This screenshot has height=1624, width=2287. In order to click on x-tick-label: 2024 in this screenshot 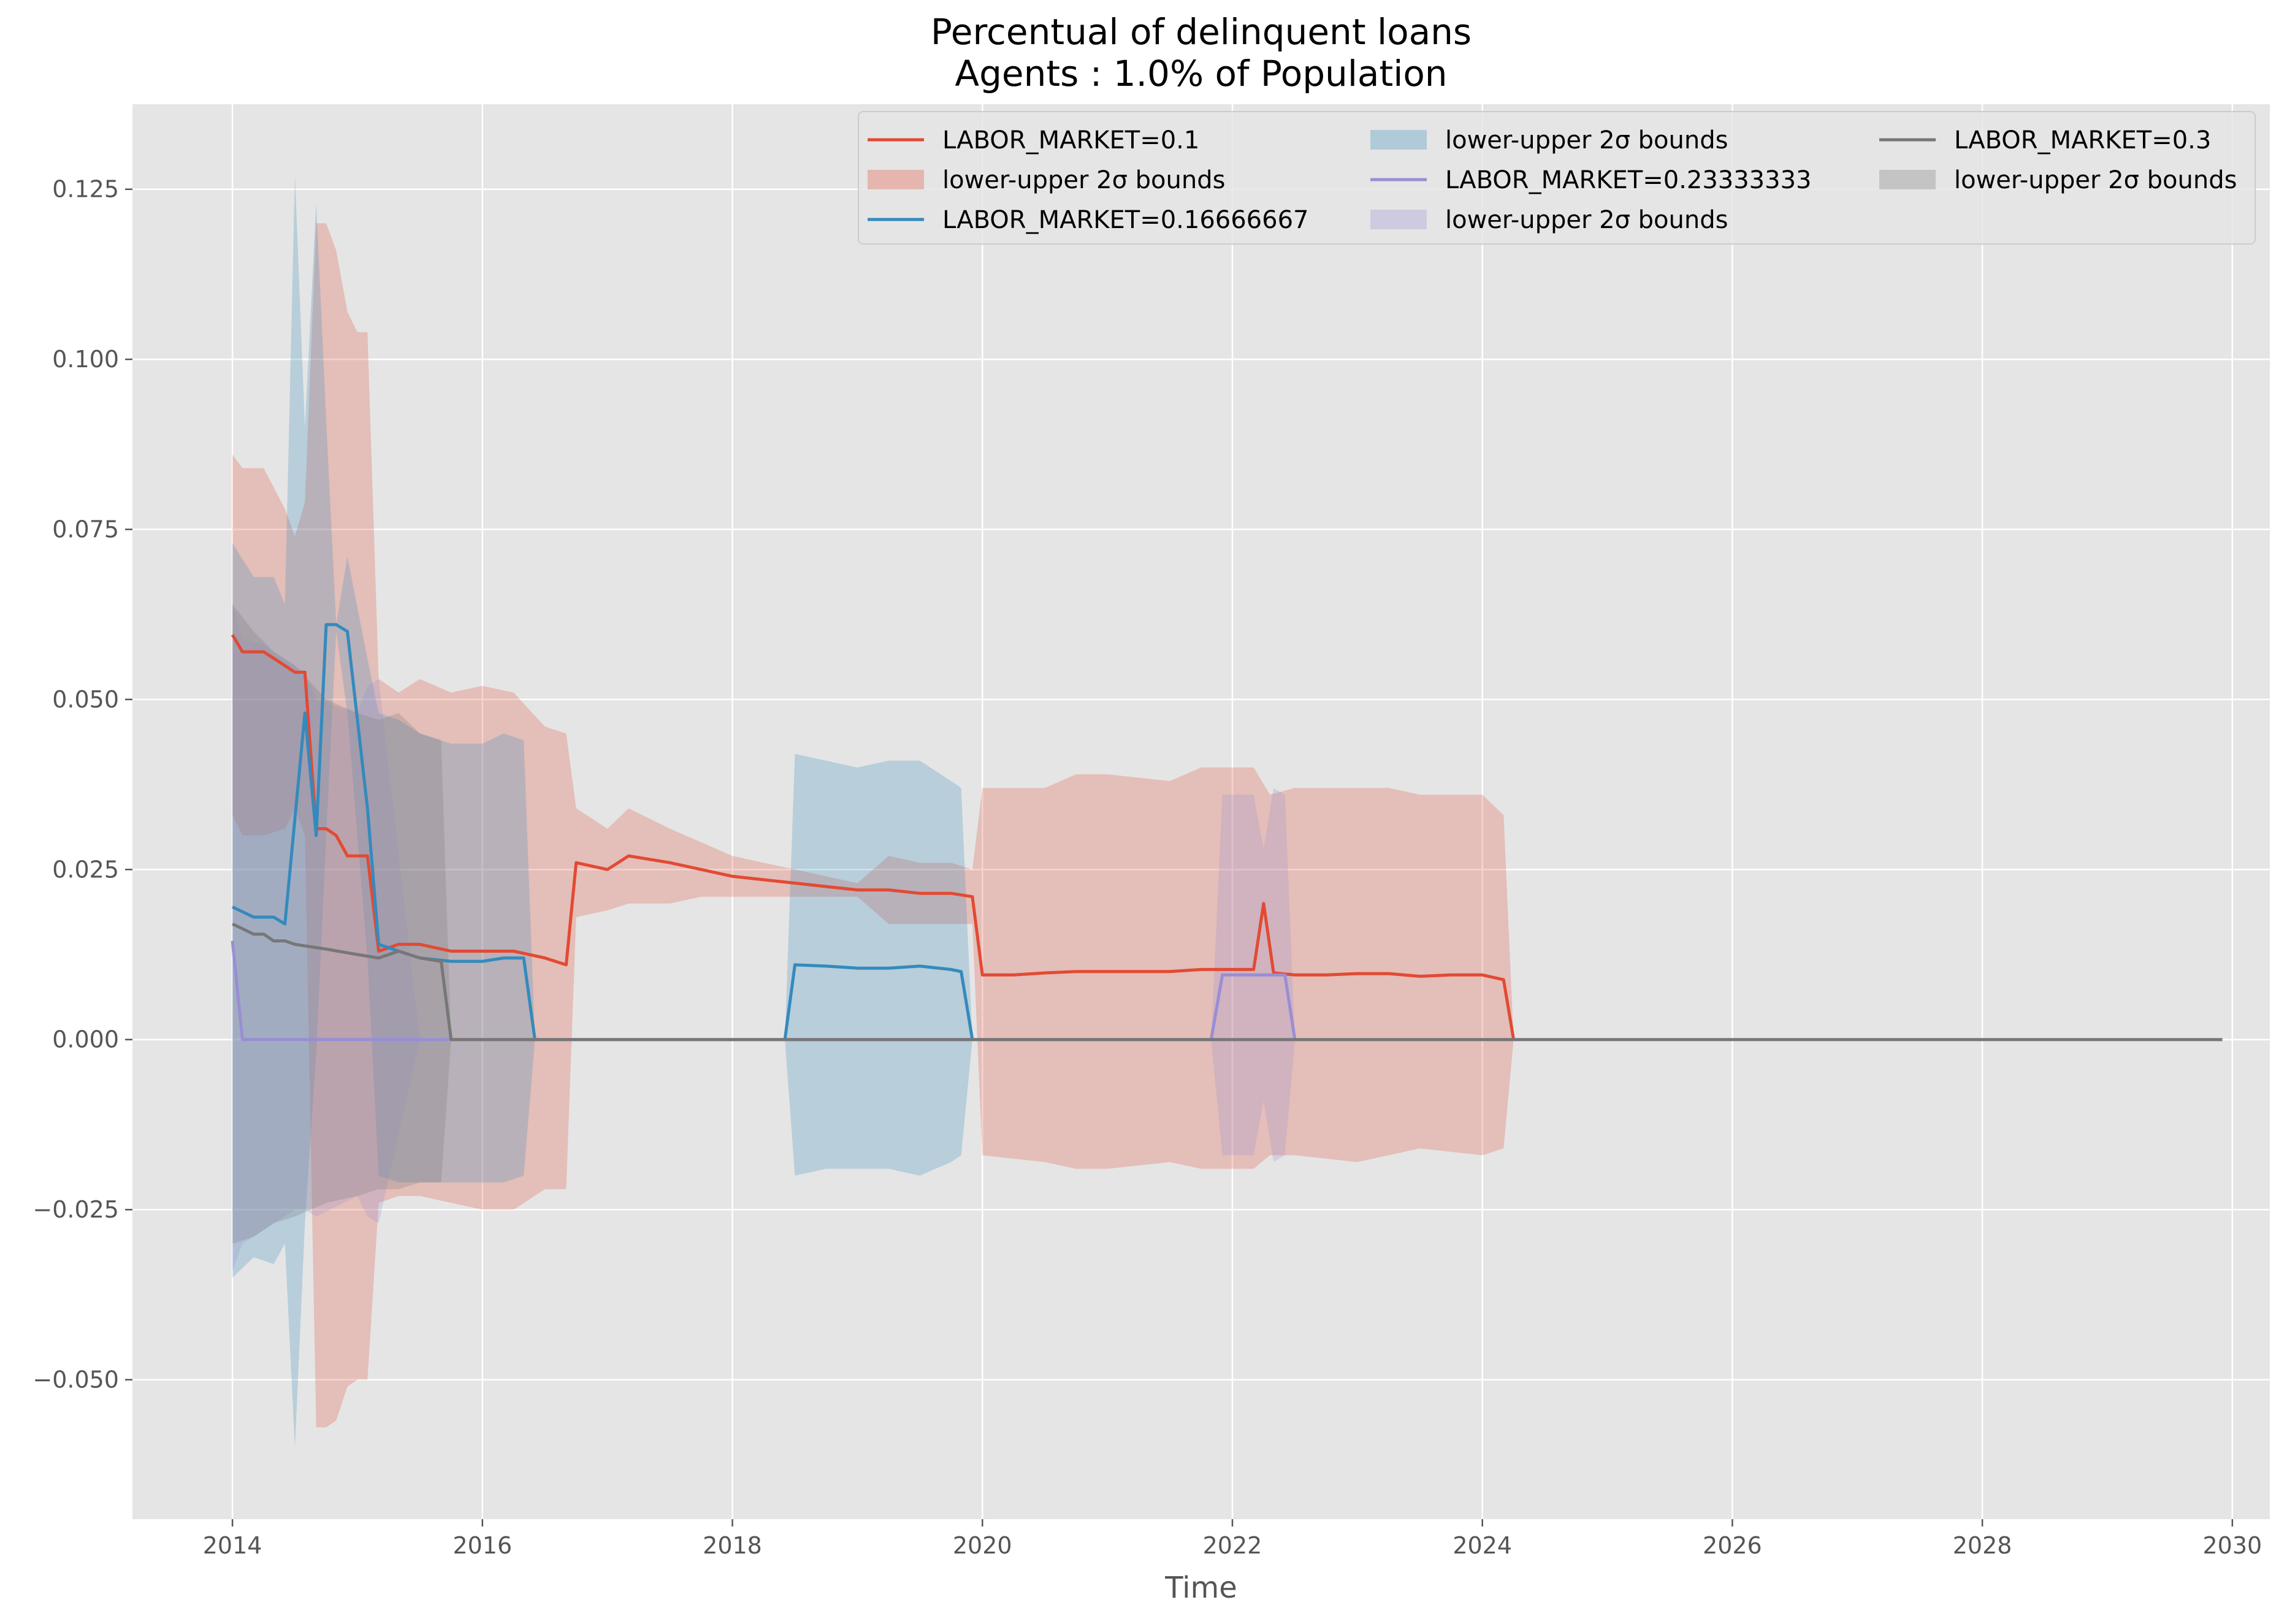, I will do `click(1482, 1546)`.